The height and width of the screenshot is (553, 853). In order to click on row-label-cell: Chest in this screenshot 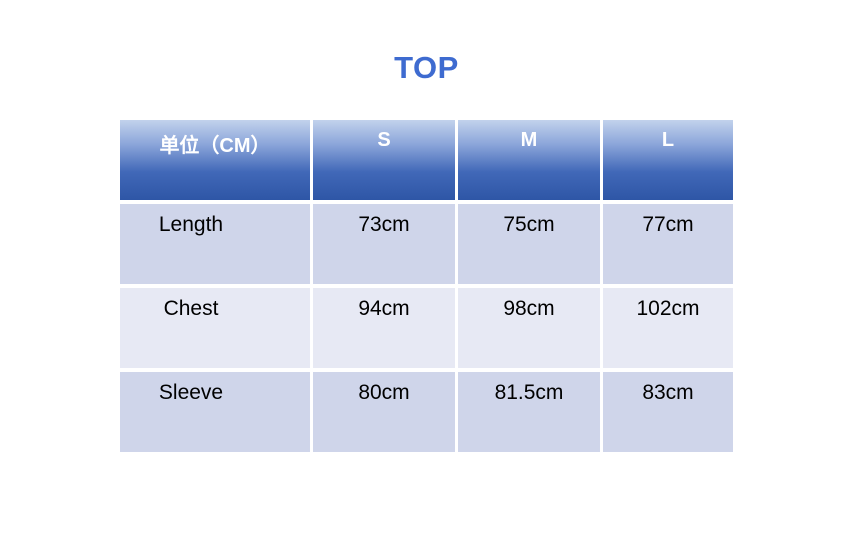, I will do `click(215, 328)`.